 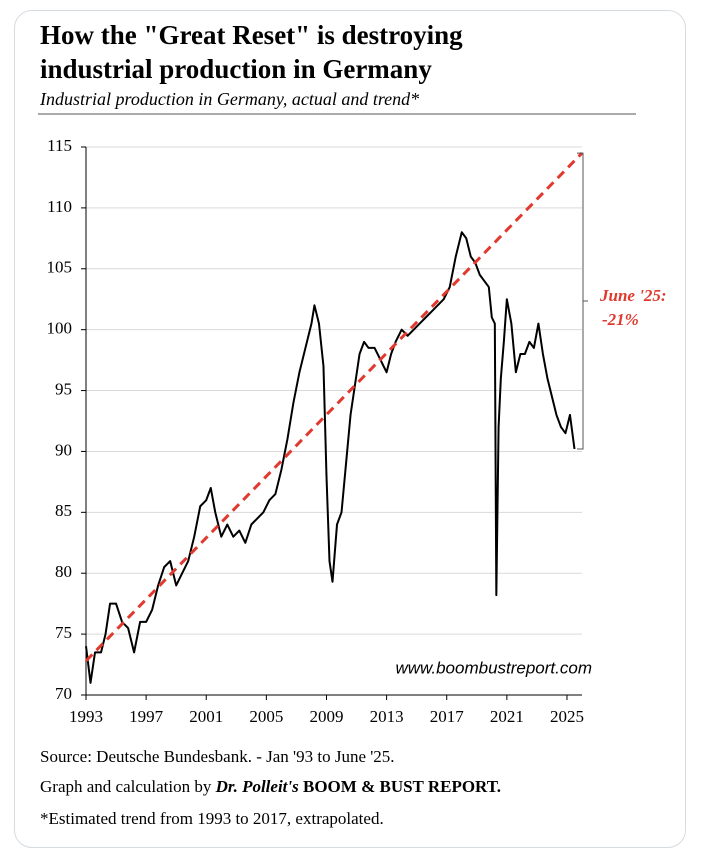 What do you see at coordinates (620, 319) in the screenshot?
I see `annotation: -21%` at bounding box center [620, 319].